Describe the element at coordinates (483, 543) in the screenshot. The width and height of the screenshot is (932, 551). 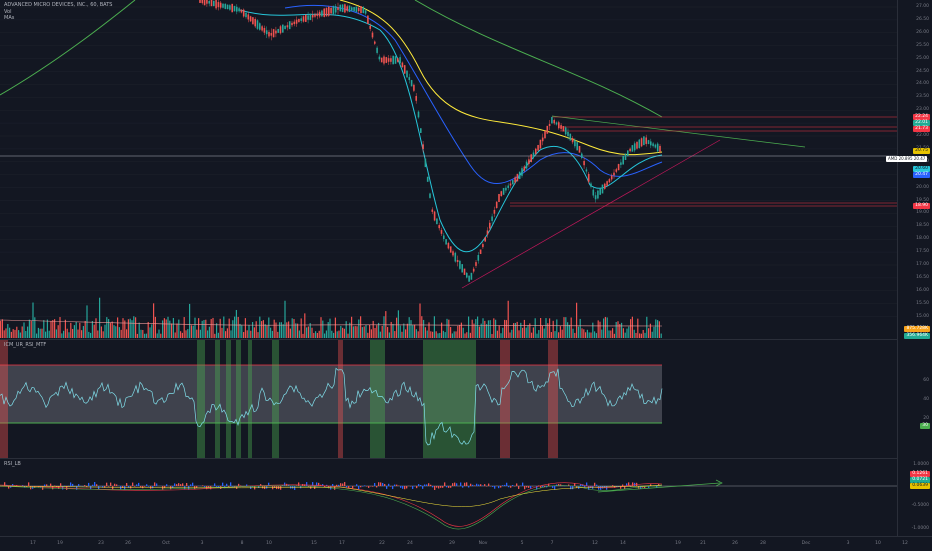
I see `time-label: Nov` at that location.